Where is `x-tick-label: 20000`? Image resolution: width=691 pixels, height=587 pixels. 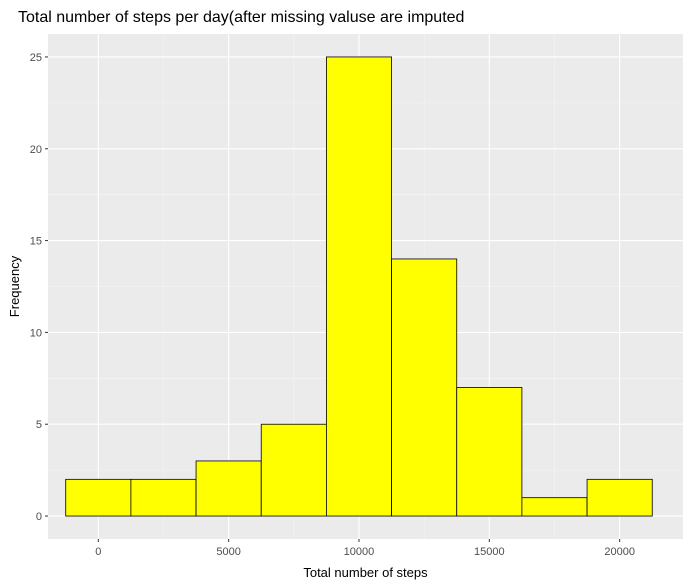
x-tick-label: 20000 is located at coordinates (619, 552).